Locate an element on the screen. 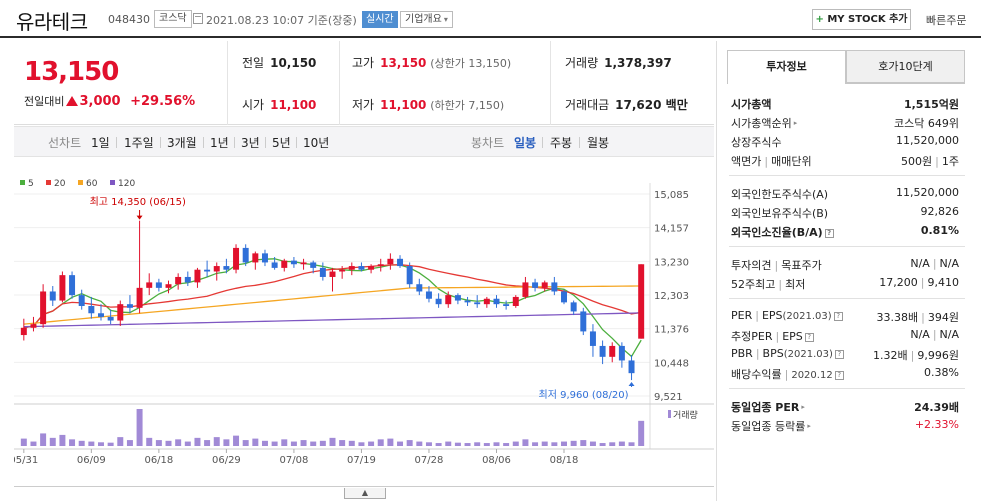 The width and height of the screenshot is (981, 501). market-cap-value: 1,515억원 is located at coordinates (931, 104).